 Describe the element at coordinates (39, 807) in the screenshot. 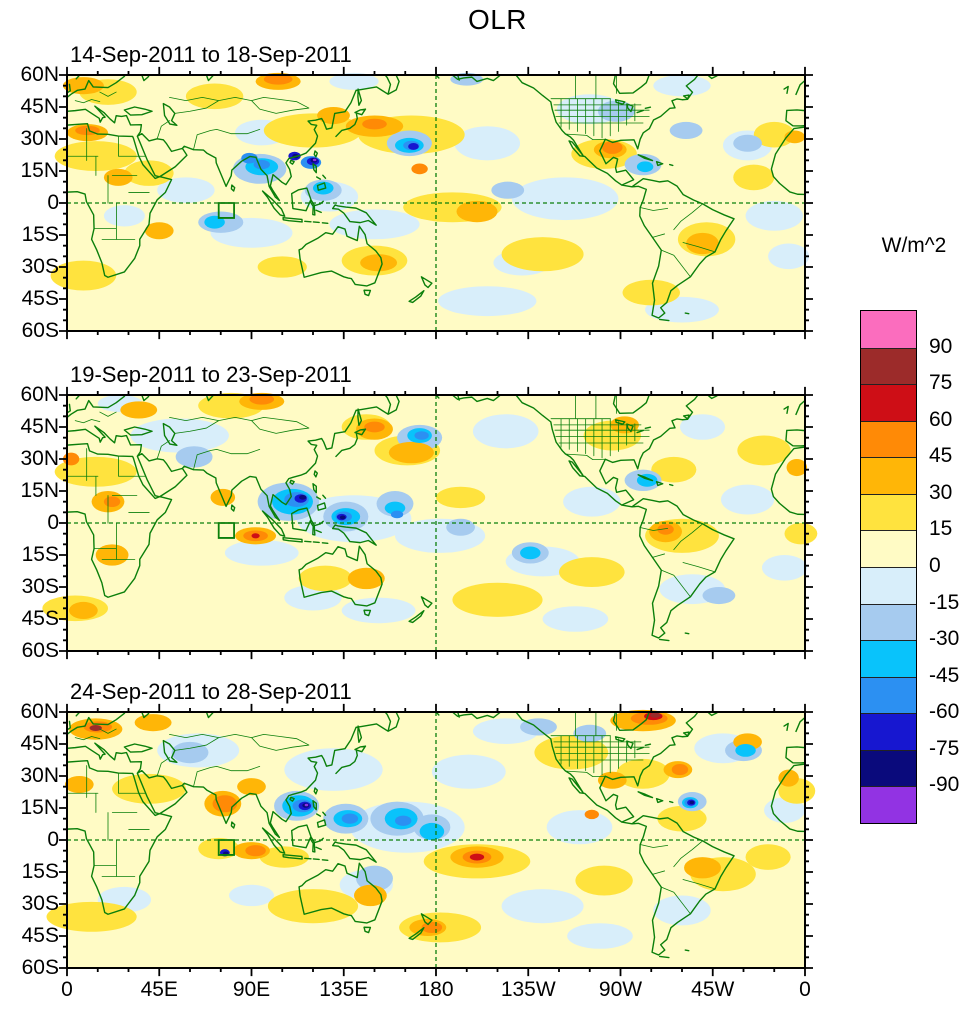

I see `lat-axis-label: 15N` at that location.